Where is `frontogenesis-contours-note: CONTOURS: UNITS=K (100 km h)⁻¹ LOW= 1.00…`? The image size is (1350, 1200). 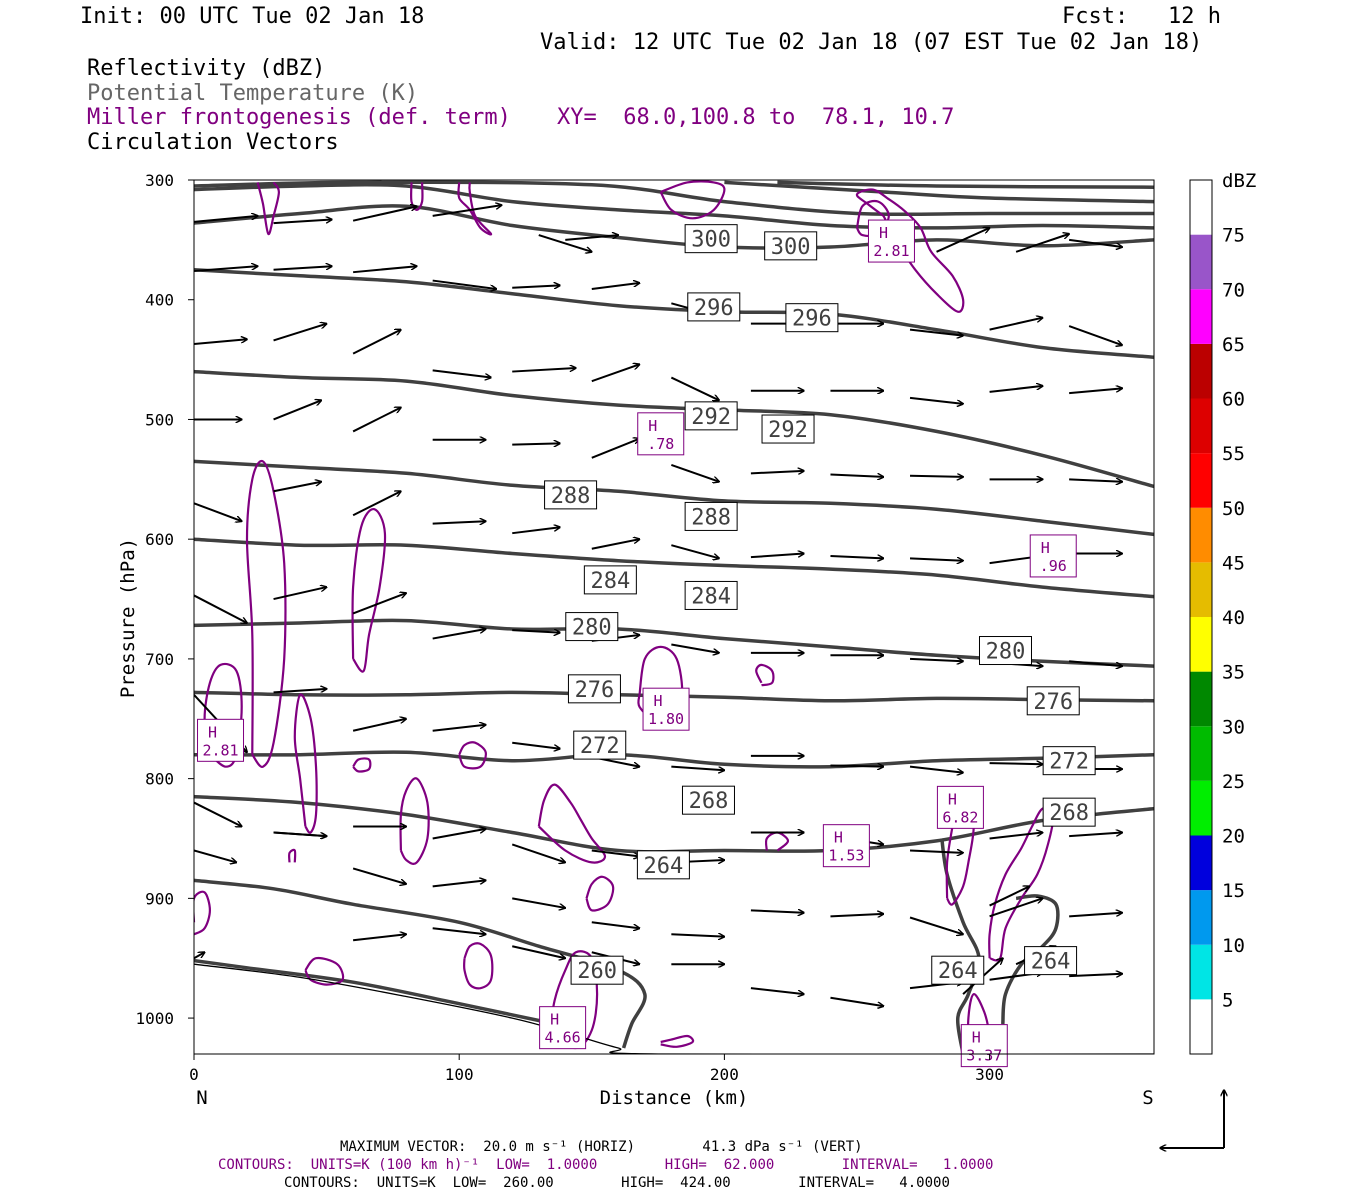 frontogenesis-contours-note: CONTOURS: UNITS=K (100 km h)⁻¹ LOW= 1.00… is located at coordinates (606, 1165).